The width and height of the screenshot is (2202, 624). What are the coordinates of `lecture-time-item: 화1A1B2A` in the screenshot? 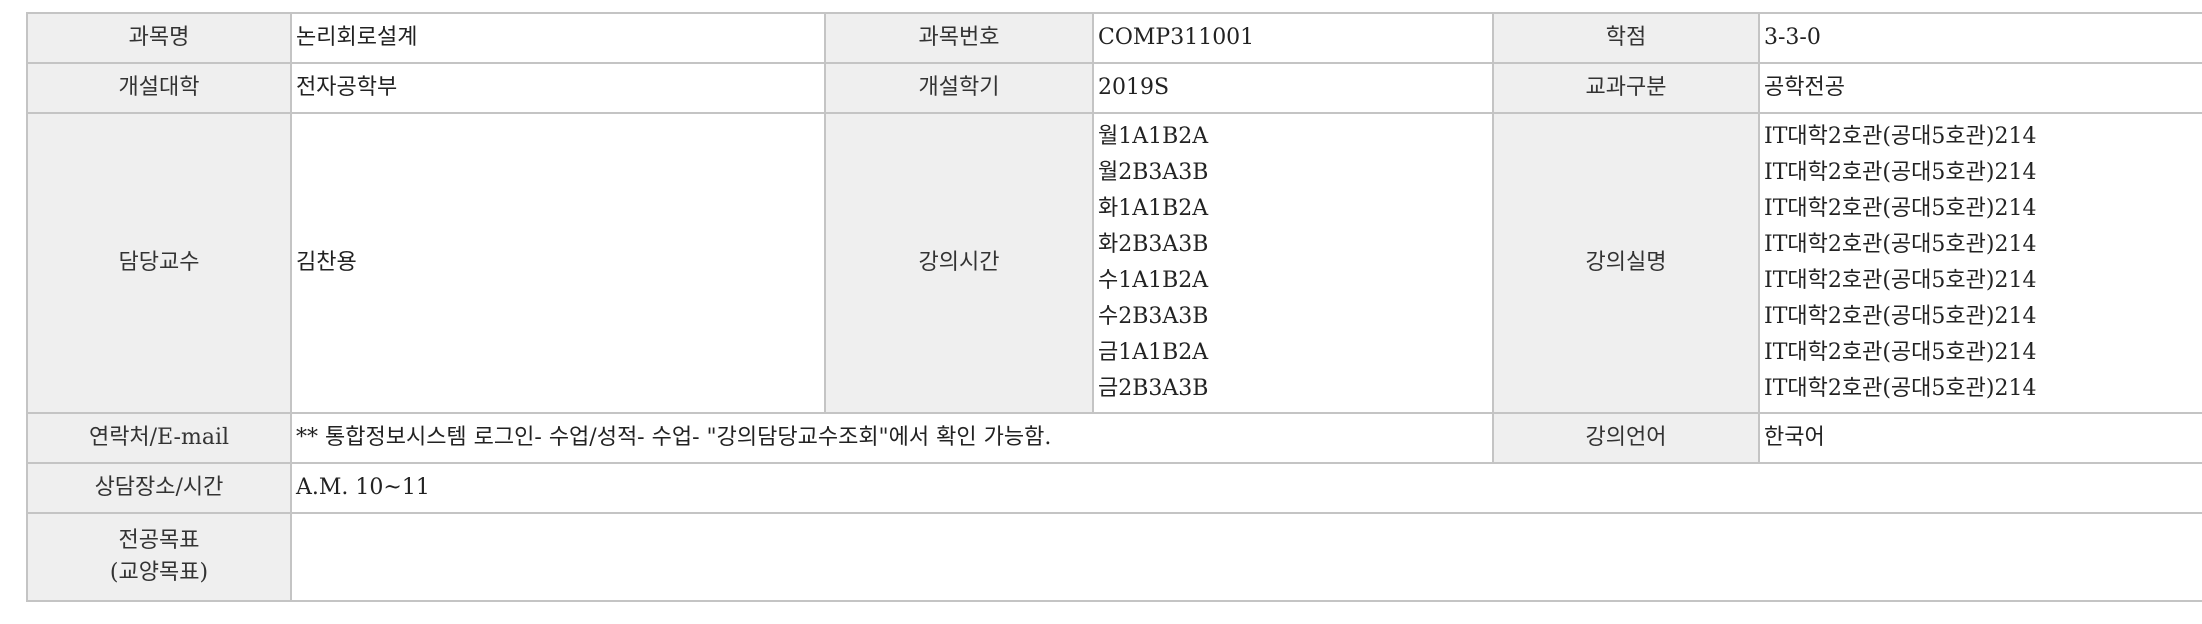 It's located at (1153, 208).